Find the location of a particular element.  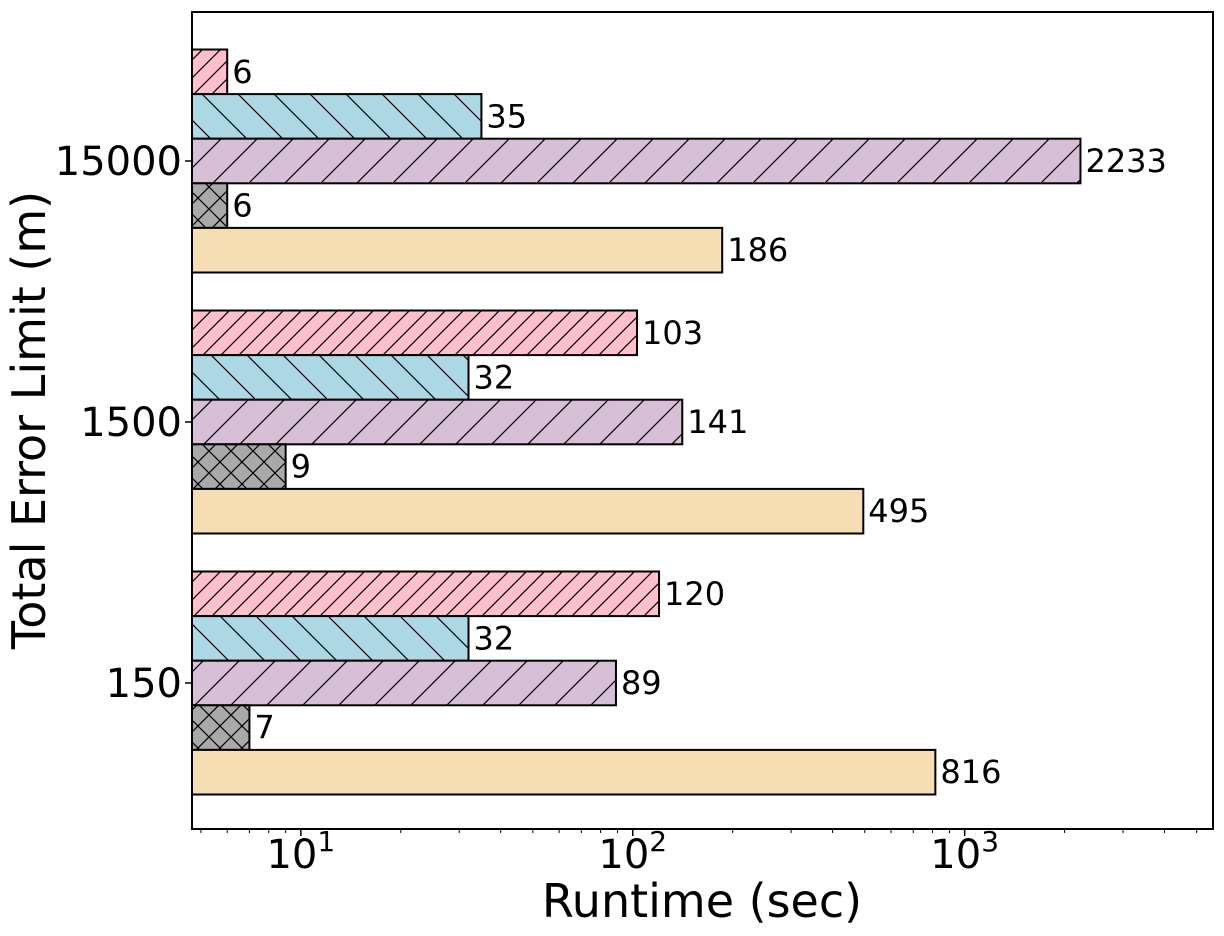

y-axis-ticks: 150 1500 15000 is located at coordinates (123, 423).